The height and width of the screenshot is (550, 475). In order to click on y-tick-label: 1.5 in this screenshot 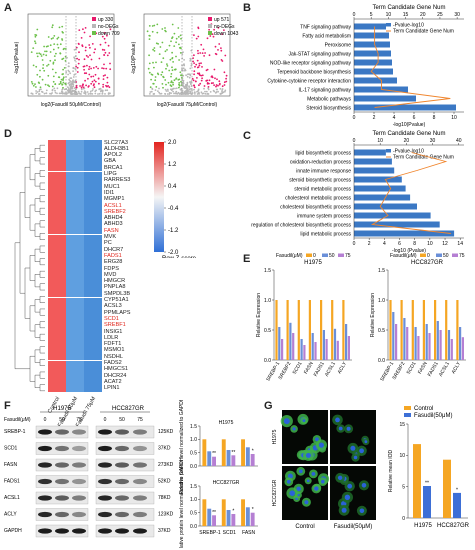, I will do `click(193, 487)`.